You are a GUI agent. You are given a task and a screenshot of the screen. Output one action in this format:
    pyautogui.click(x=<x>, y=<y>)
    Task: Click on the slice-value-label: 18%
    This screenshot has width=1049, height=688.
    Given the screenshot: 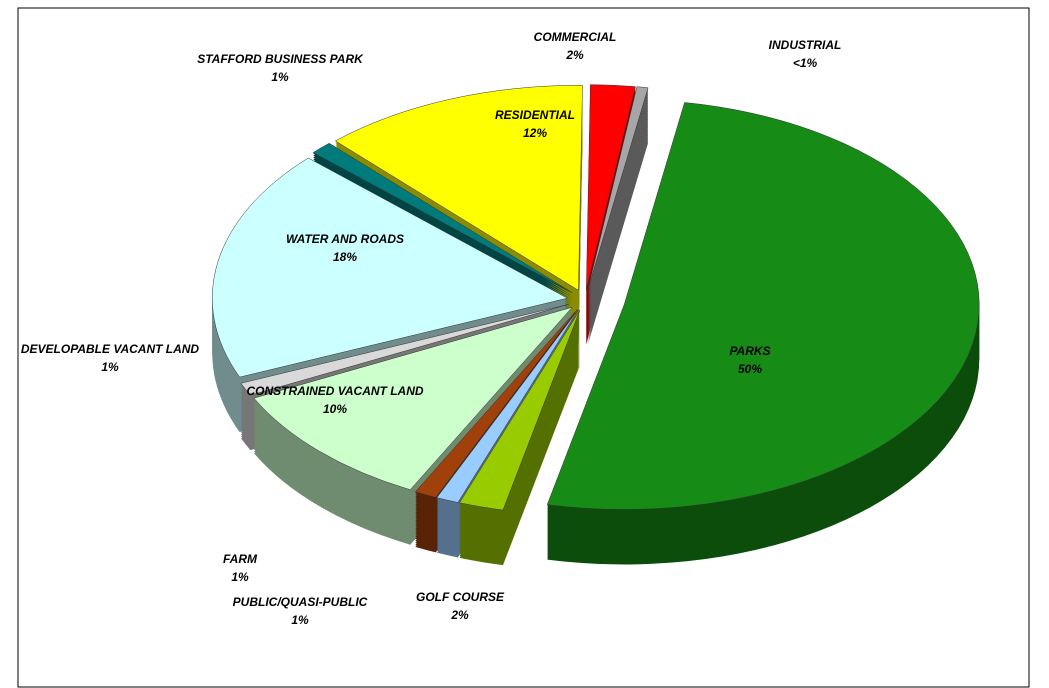 What is the action you would take?
    pyautogui.click(x=345, y=257)
    